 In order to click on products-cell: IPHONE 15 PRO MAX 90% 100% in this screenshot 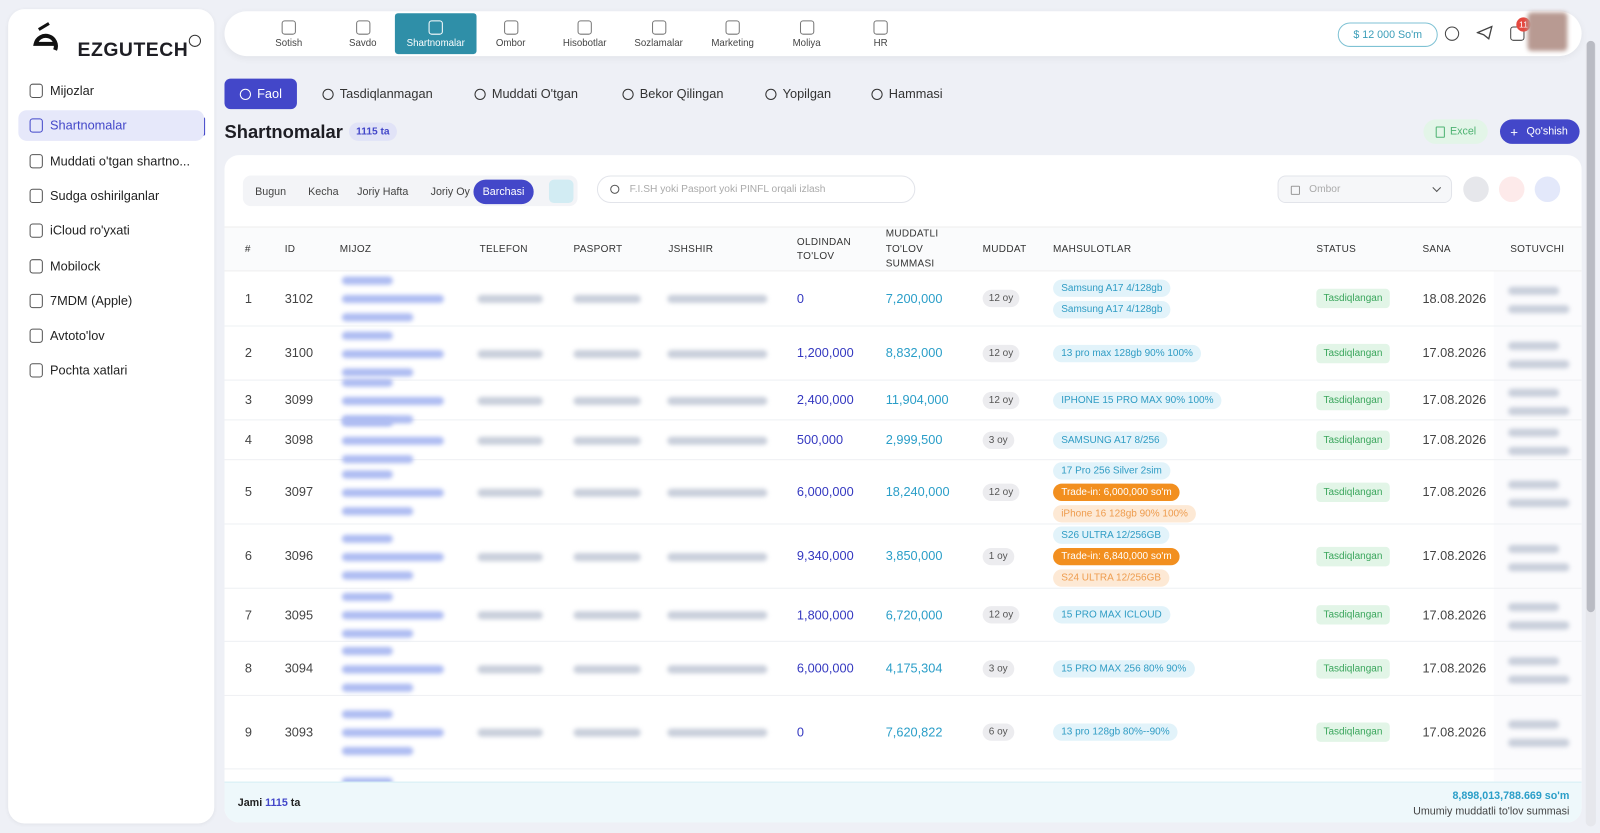, I will do `click(1137, 400)`.